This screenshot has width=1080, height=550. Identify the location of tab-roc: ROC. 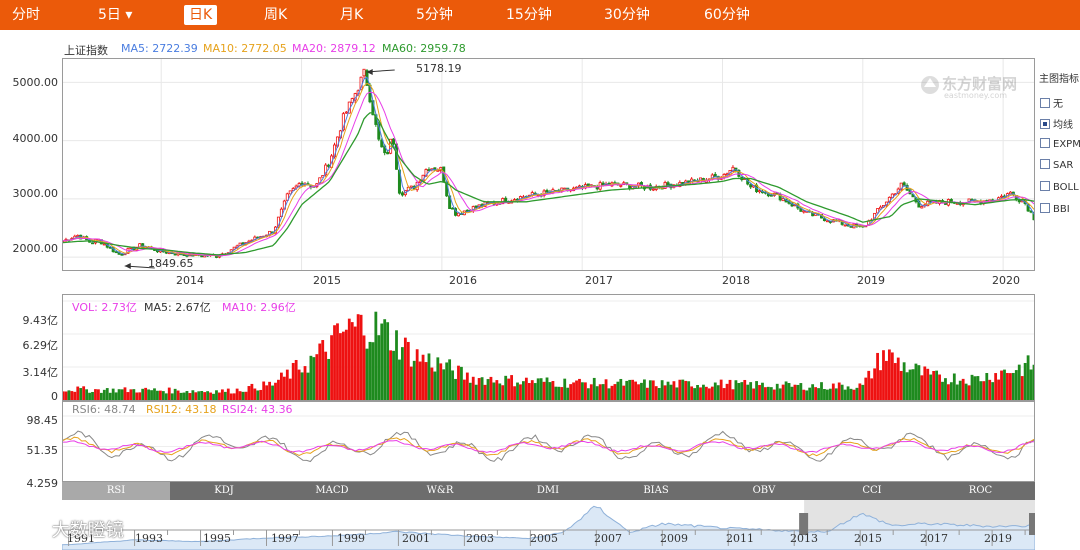
(980, 490).